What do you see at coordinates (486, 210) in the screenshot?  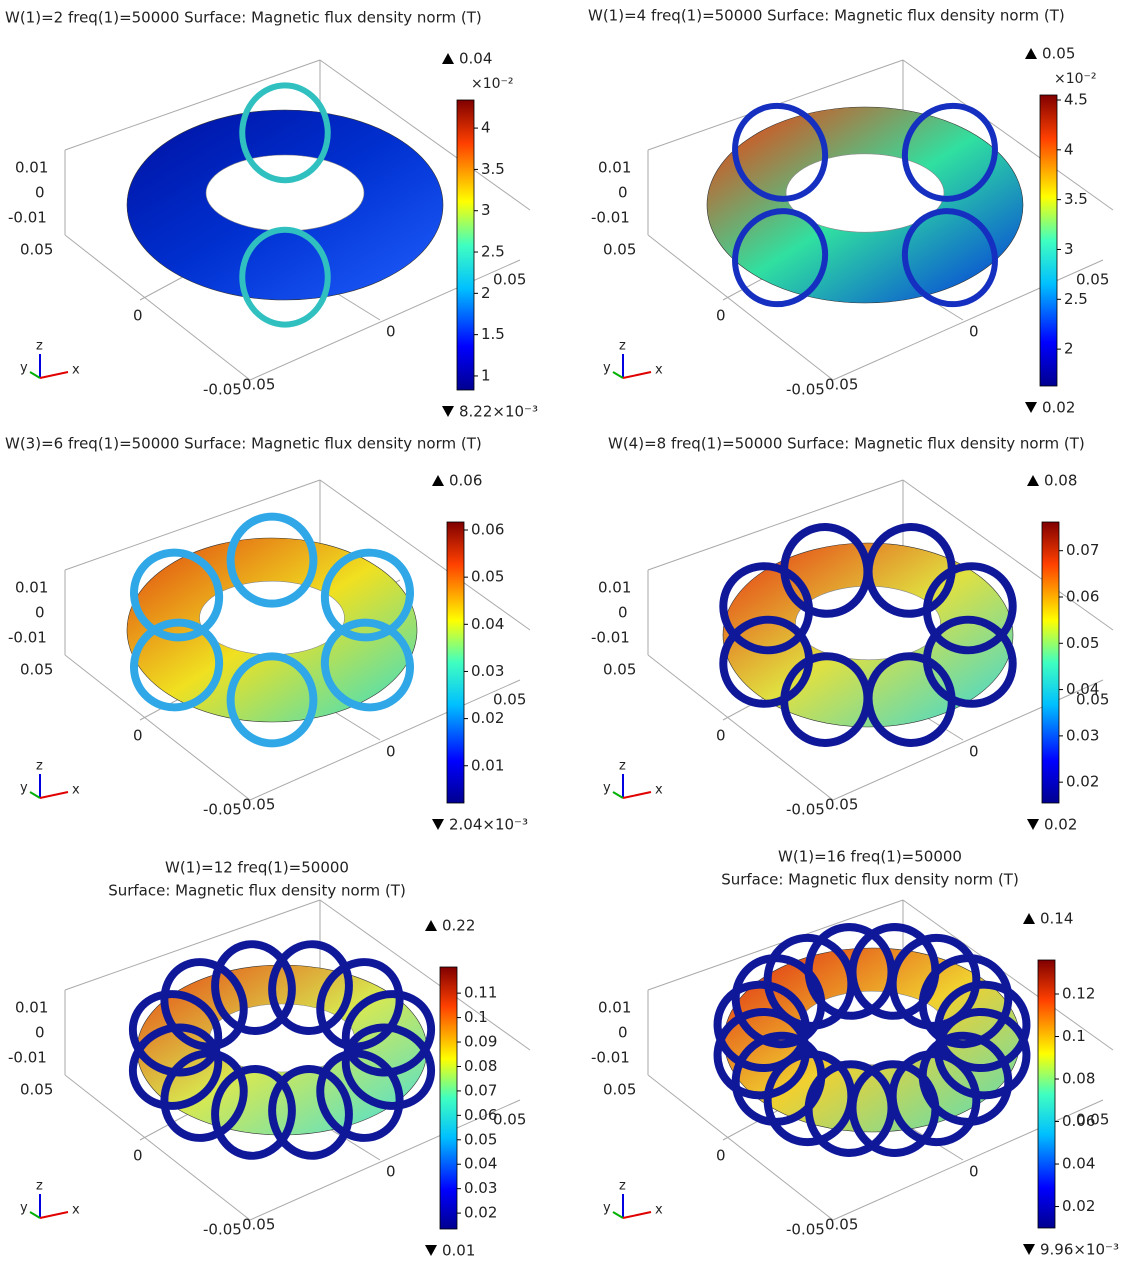 I see `colorbar-tick-label: 3` at bounding box center [486, 210].